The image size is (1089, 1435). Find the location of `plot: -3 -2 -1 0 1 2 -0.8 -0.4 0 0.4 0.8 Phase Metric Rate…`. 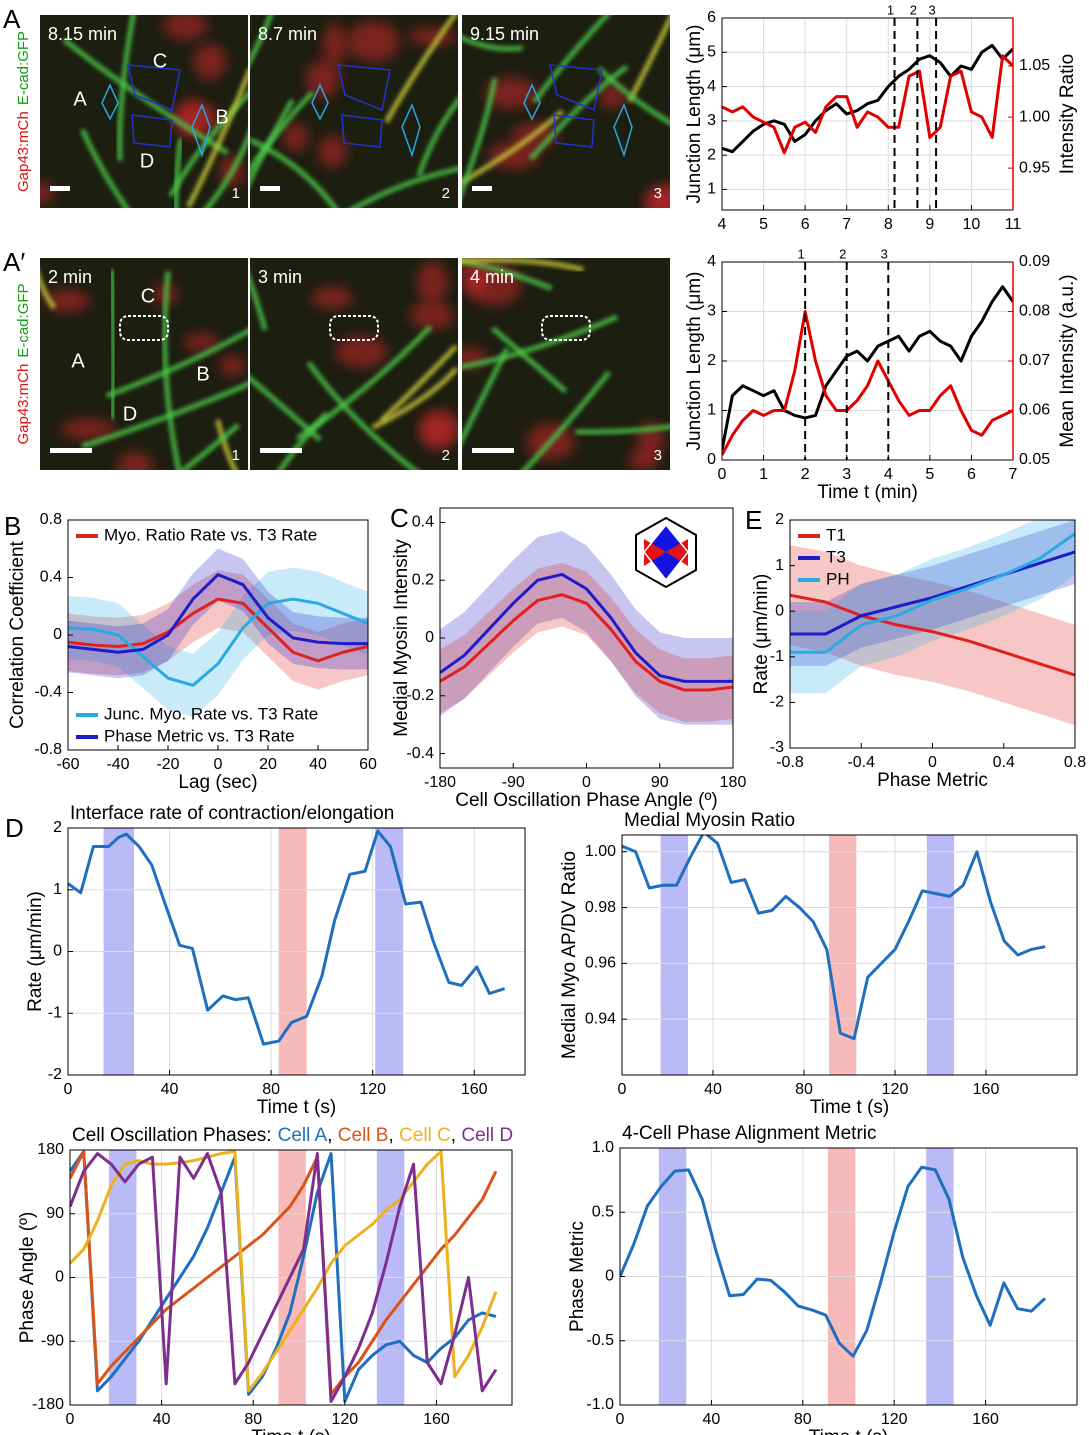

plot: -3 -2 -1 0 1 2 -0.8 -0.4 0 0.4 0.8 Phase Metric Rate… is located at coordinates (915, 648).